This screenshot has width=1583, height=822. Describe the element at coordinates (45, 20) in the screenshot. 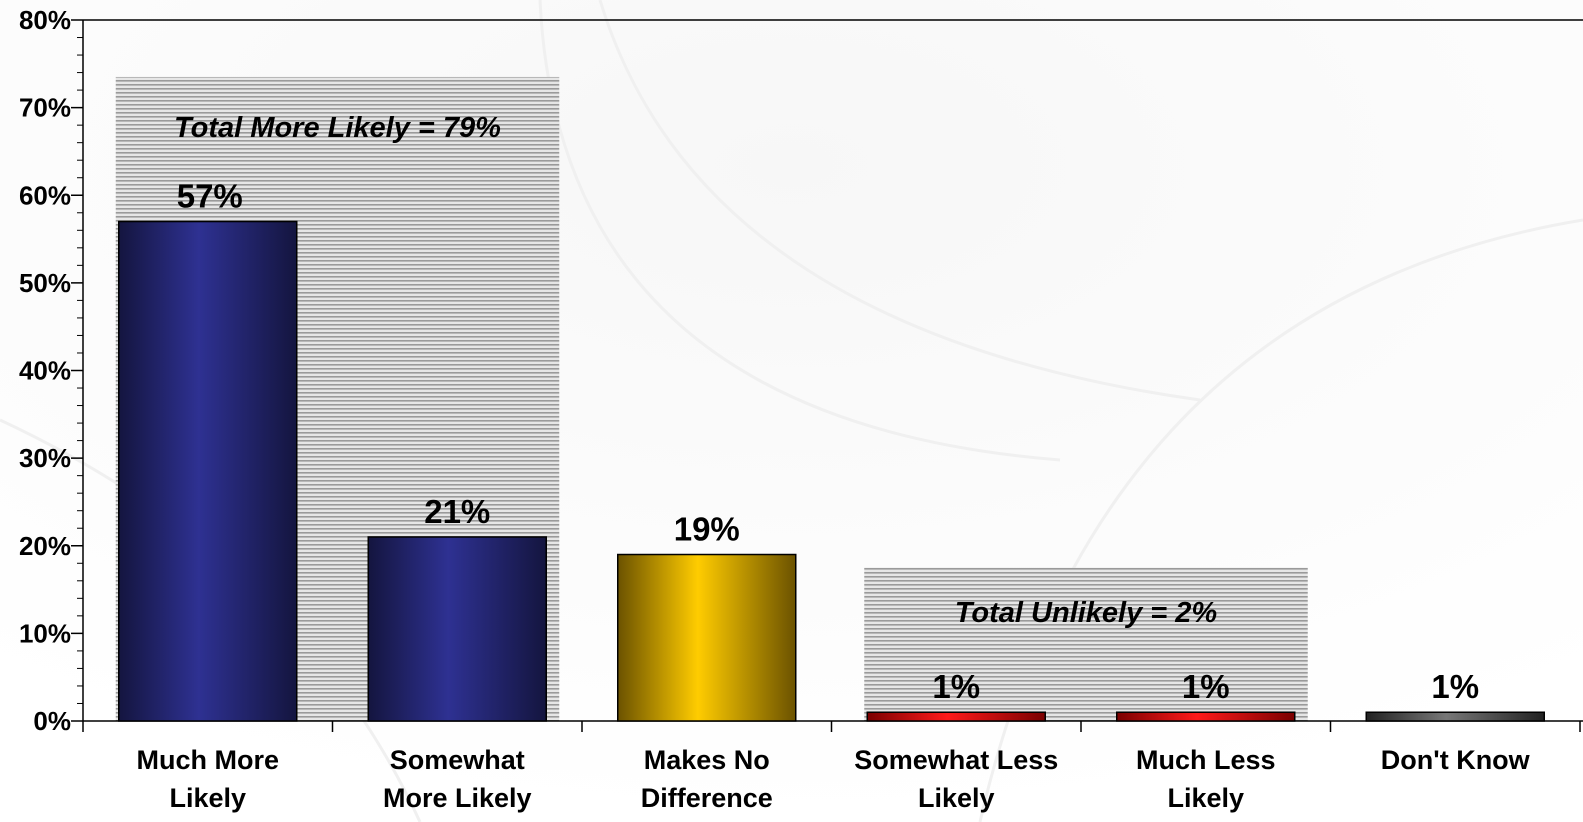

I see `y-tick-label: 80%` at that location.